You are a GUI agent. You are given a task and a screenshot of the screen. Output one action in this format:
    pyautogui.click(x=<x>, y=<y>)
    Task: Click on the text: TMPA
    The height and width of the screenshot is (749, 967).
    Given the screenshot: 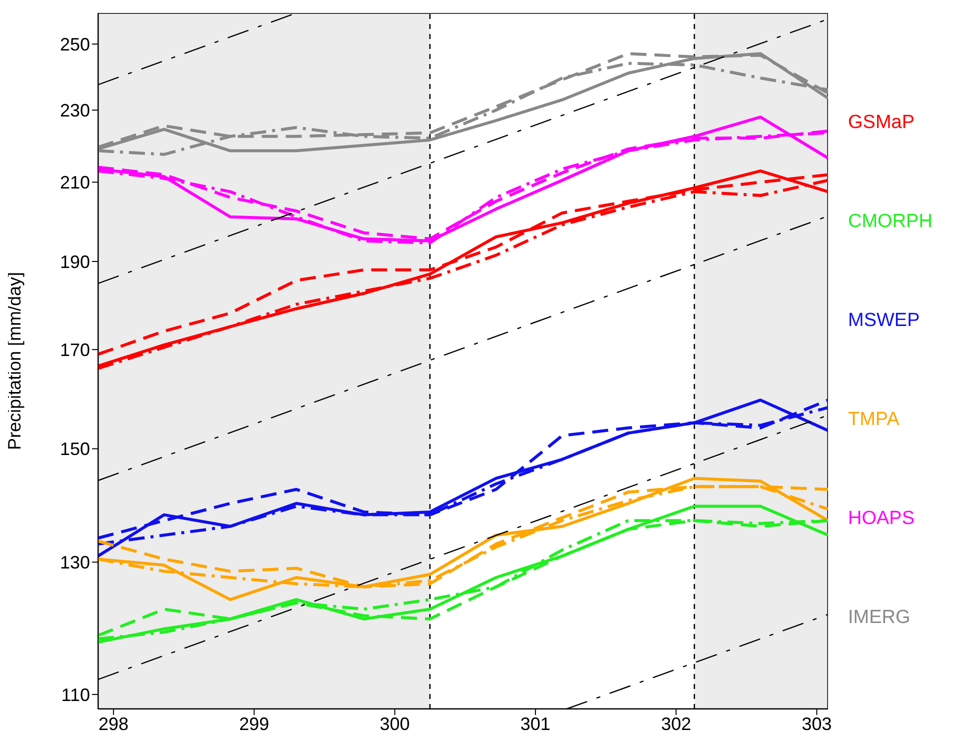 What is the action you would take?
    pyautogui.click(x=874, y=420)
    